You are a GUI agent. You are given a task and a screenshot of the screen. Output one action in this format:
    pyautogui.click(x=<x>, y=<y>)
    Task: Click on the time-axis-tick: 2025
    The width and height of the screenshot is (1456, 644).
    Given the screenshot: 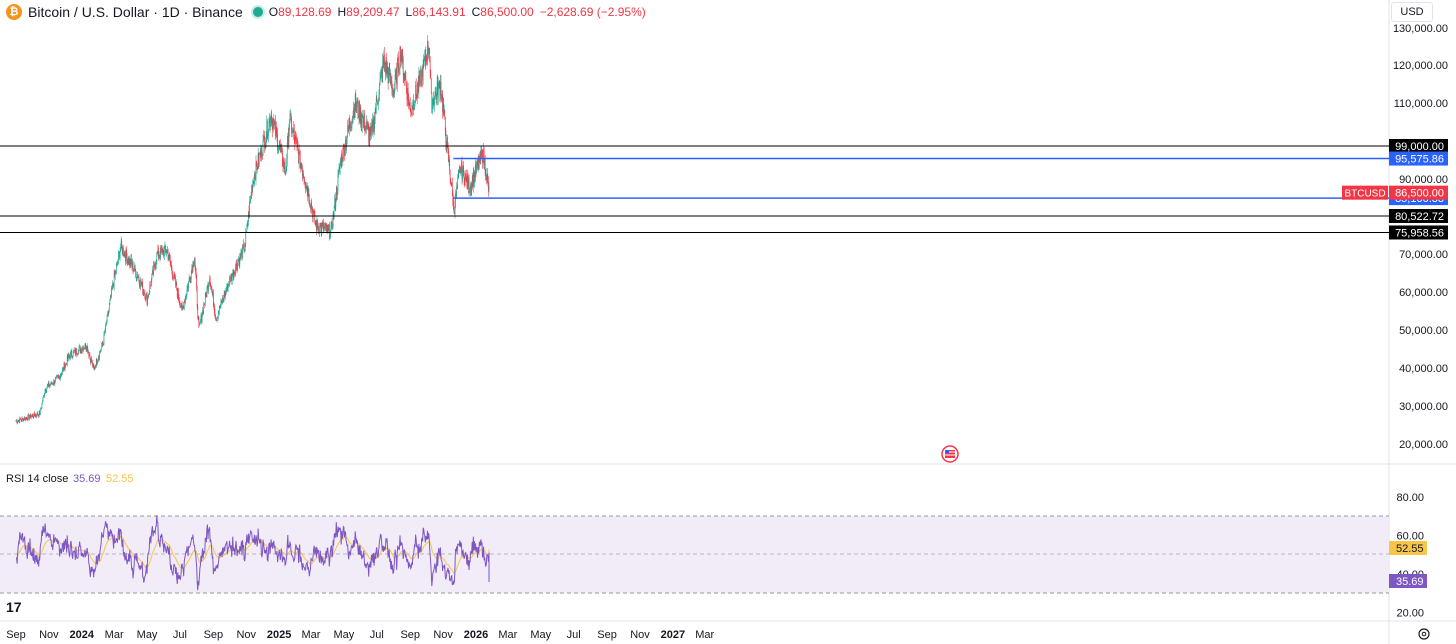 What is the action you would take?
    pyautogui.click(x=279, y=635)
    